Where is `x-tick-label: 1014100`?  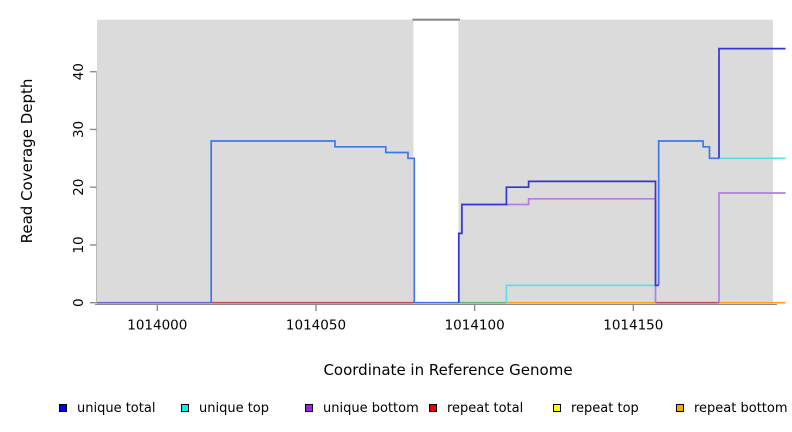
x-tick-label: 1014100 is located at coordinates (475, 326).